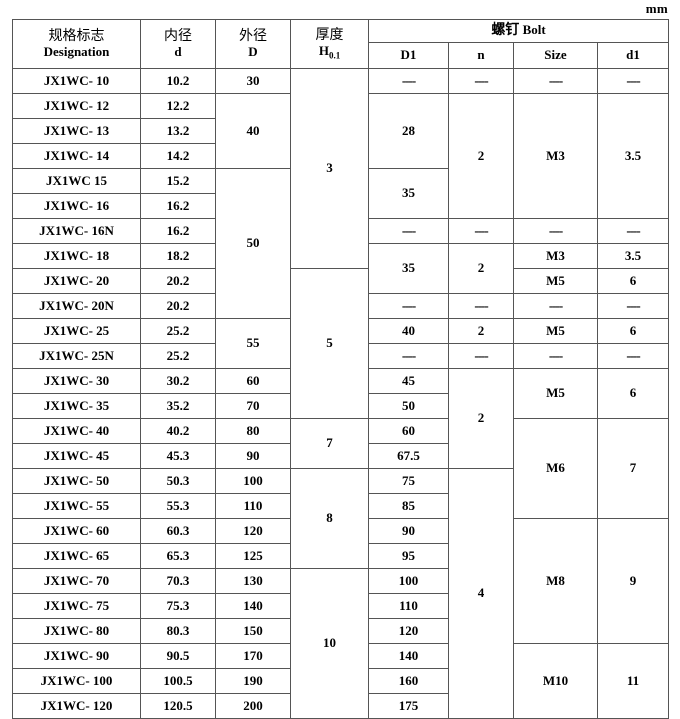 The height and width of the screenshot is (719, 680). What do you see at coordinates (408, 631) in the screenshot?
I see `cell-bolt-d1: 120` at bounding box center [408, 631].